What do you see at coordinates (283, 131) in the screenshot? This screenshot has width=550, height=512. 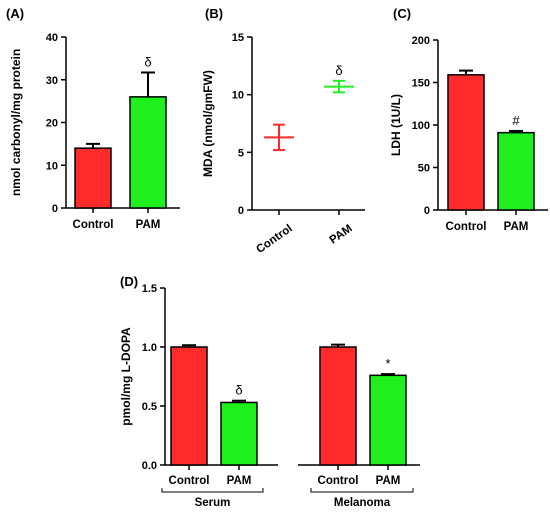 I see `panel-b: (B) 0 5 10 15 MDA (nmol/gmFW) Control δ PAM` at bounding box center [283, 131].